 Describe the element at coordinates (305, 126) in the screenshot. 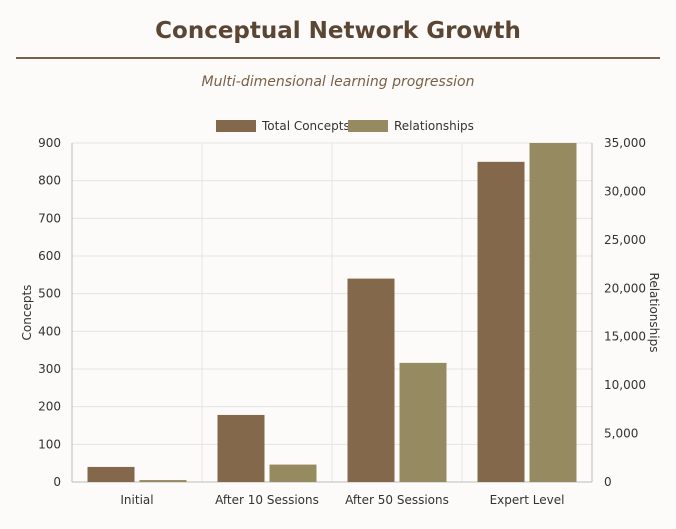

I see `legend-label-concepts: Total Concepts` at that location.